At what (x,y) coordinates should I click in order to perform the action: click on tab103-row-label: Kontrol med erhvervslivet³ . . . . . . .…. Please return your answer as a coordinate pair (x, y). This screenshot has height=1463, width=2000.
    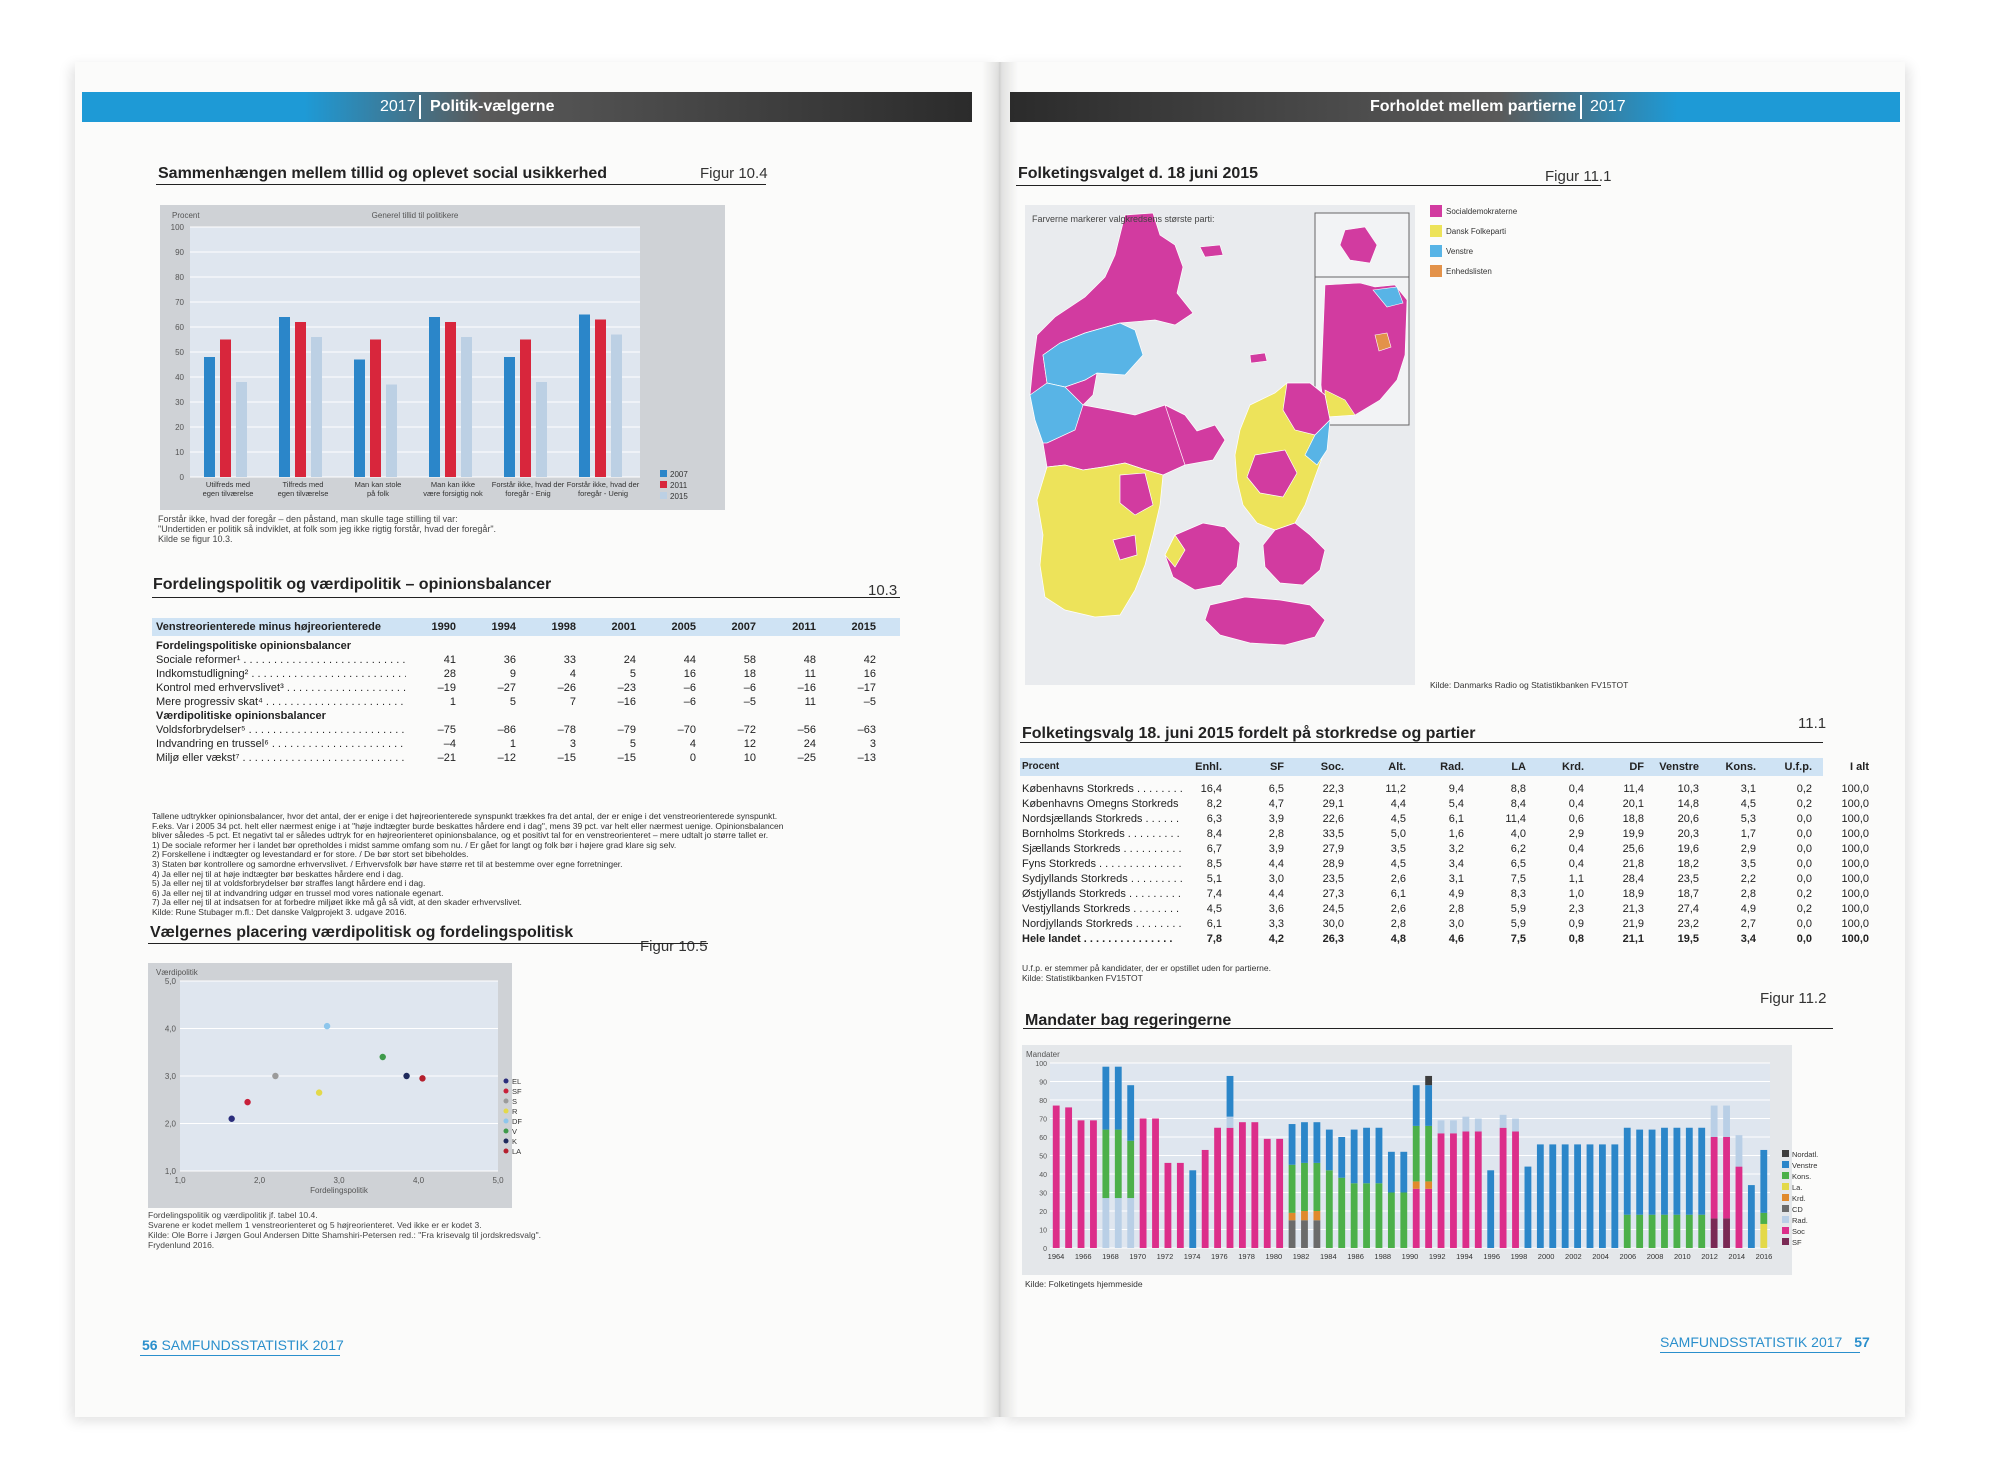
    Looking at the image, I should click on (281, 688).